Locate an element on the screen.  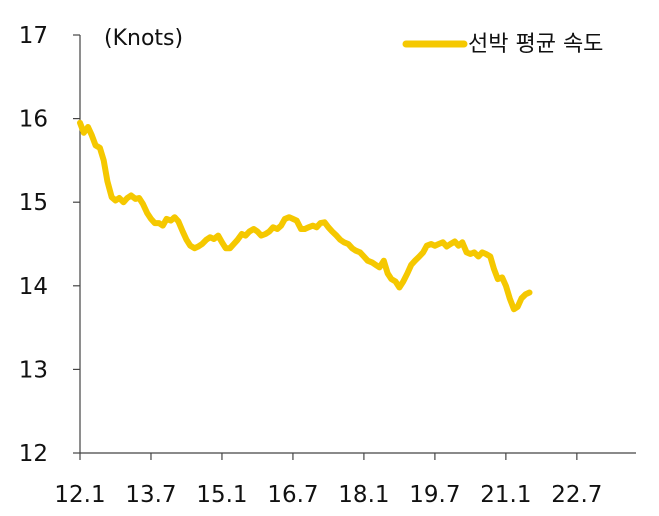
y-axis: 12 13 14 15 16 17 is located at coordinates (50, 245).